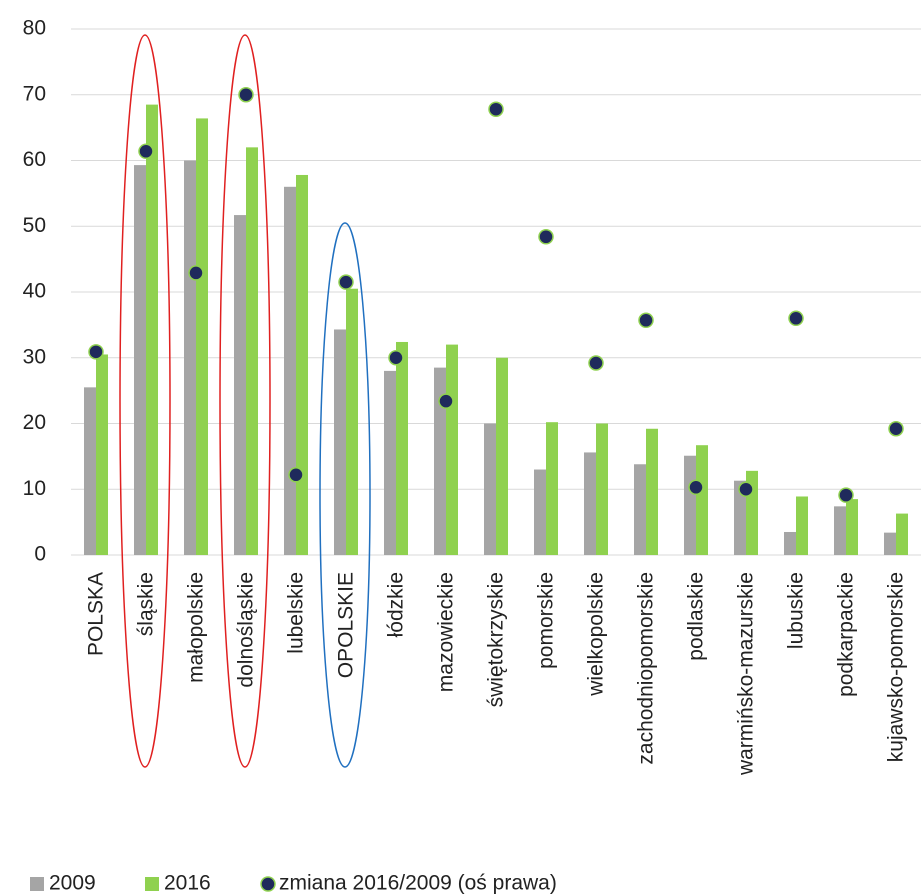  I want to click on legend-label: zmiana 2016/2009 (oś prawa), so click(418, 883).